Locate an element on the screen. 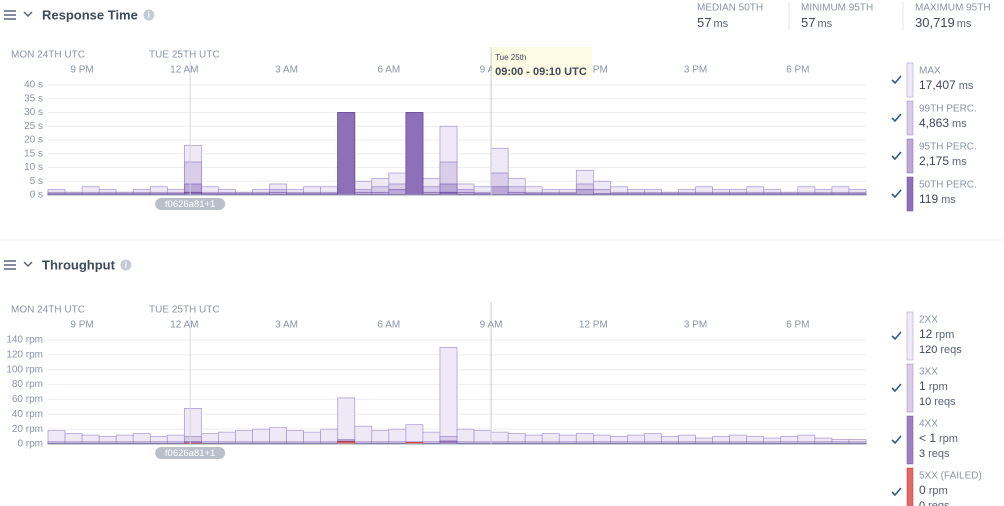 The image size is (1004, 506). stat-label: MINIMUM 95TH is located at coordinates (837, 8).